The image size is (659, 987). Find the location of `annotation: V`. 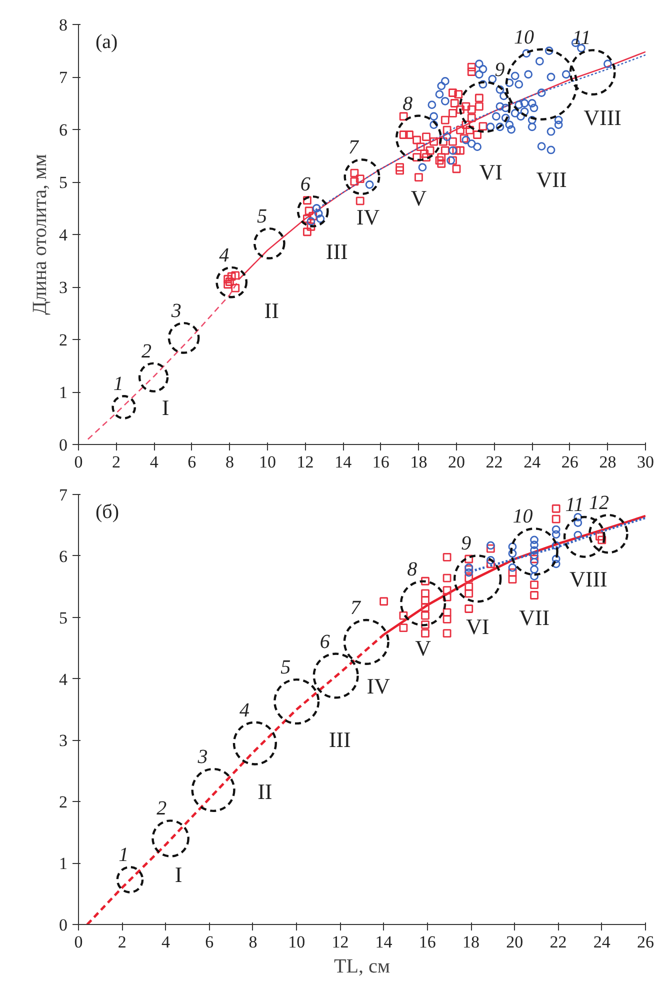

annotation: V is located at coordinates (418, 197).